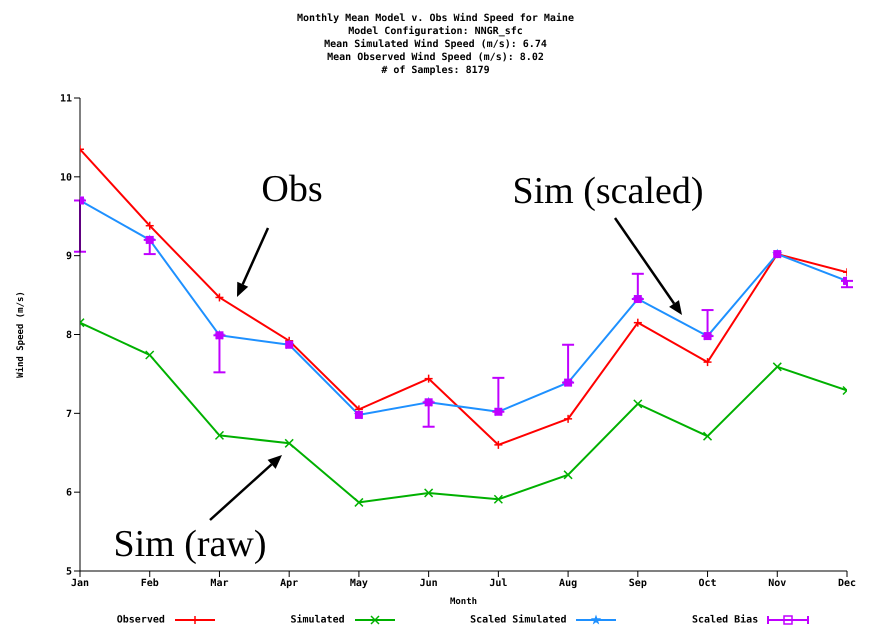 The image size is (871, 639). Describe the element at coordinates (777, 584) in the screenshot. I see `x-tick-label: Nov` at that location.